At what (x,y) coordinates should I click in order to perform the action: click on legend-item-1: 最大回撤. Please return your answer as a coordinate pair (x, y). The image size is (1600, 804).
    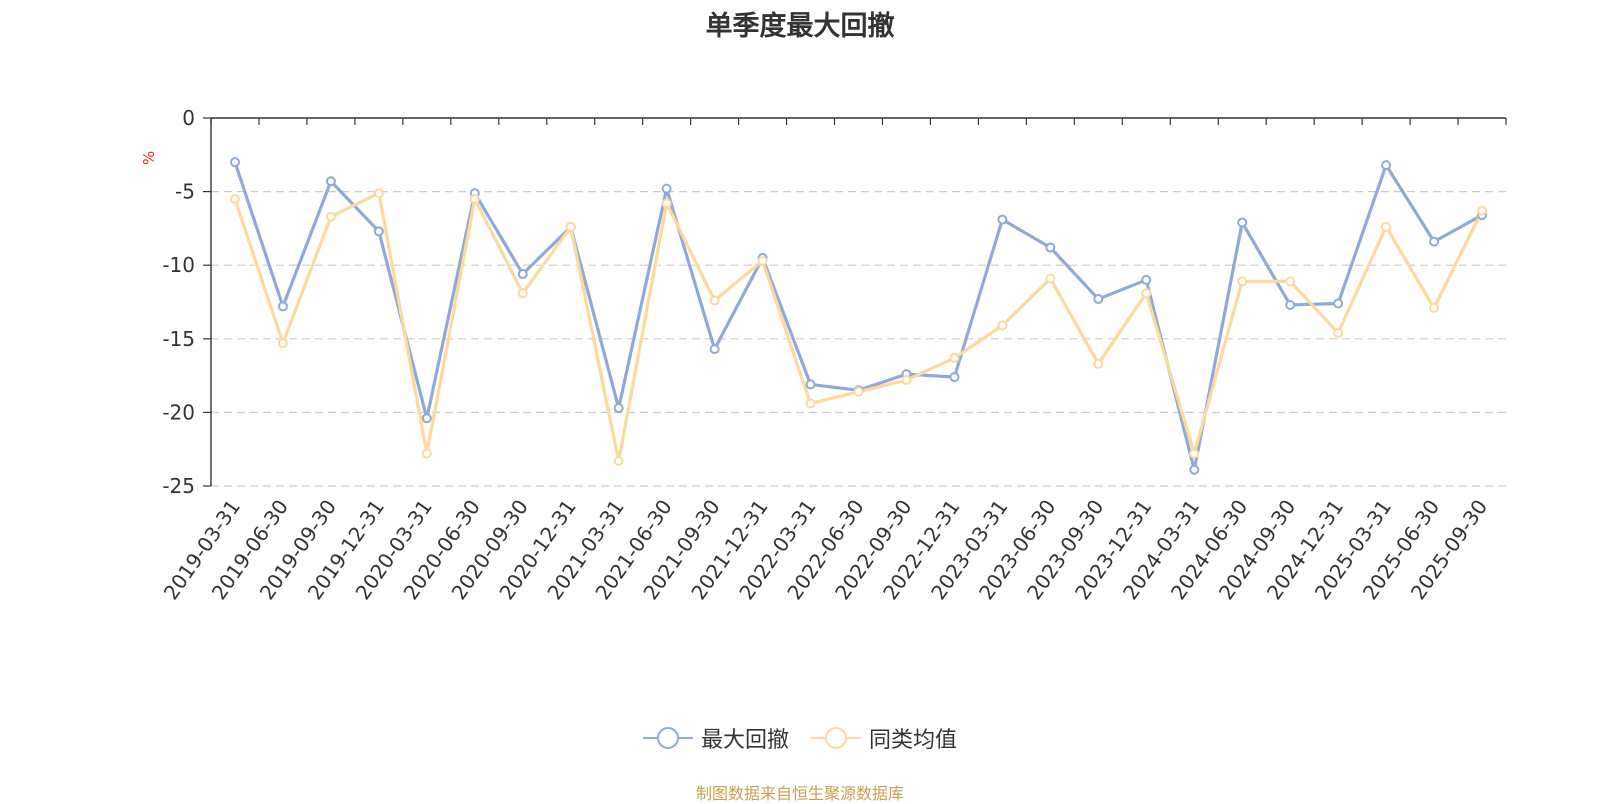
    Looking at the image, I should click on (715, 738).